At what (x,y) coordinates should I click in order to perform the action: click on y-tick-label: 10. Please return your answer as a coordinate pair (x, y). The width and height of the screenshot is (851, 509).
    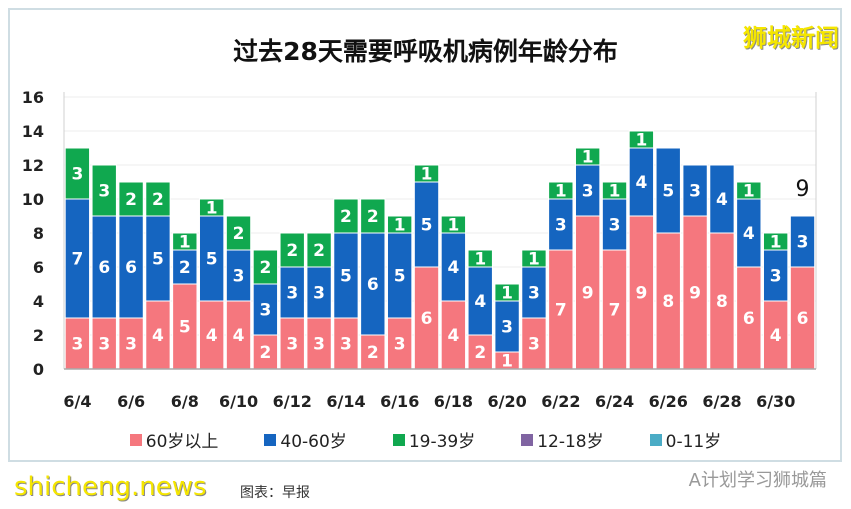
    Looking at the image, I should click on (33, 199).